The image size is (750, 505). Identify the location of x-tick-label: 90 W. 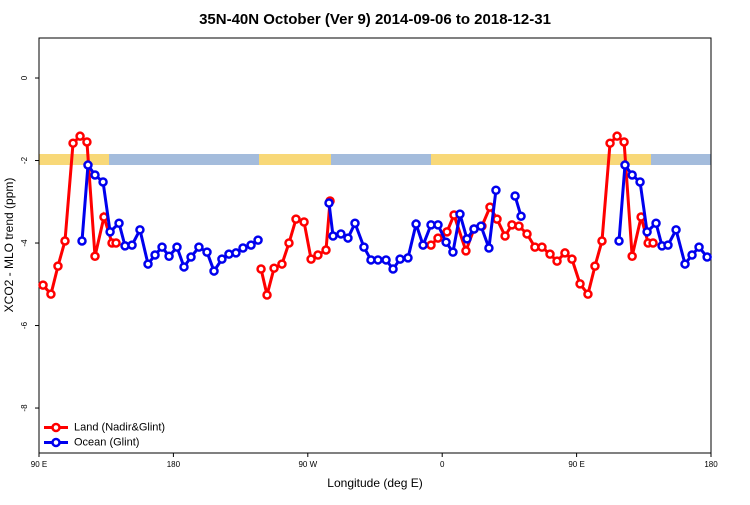
(307, 464).